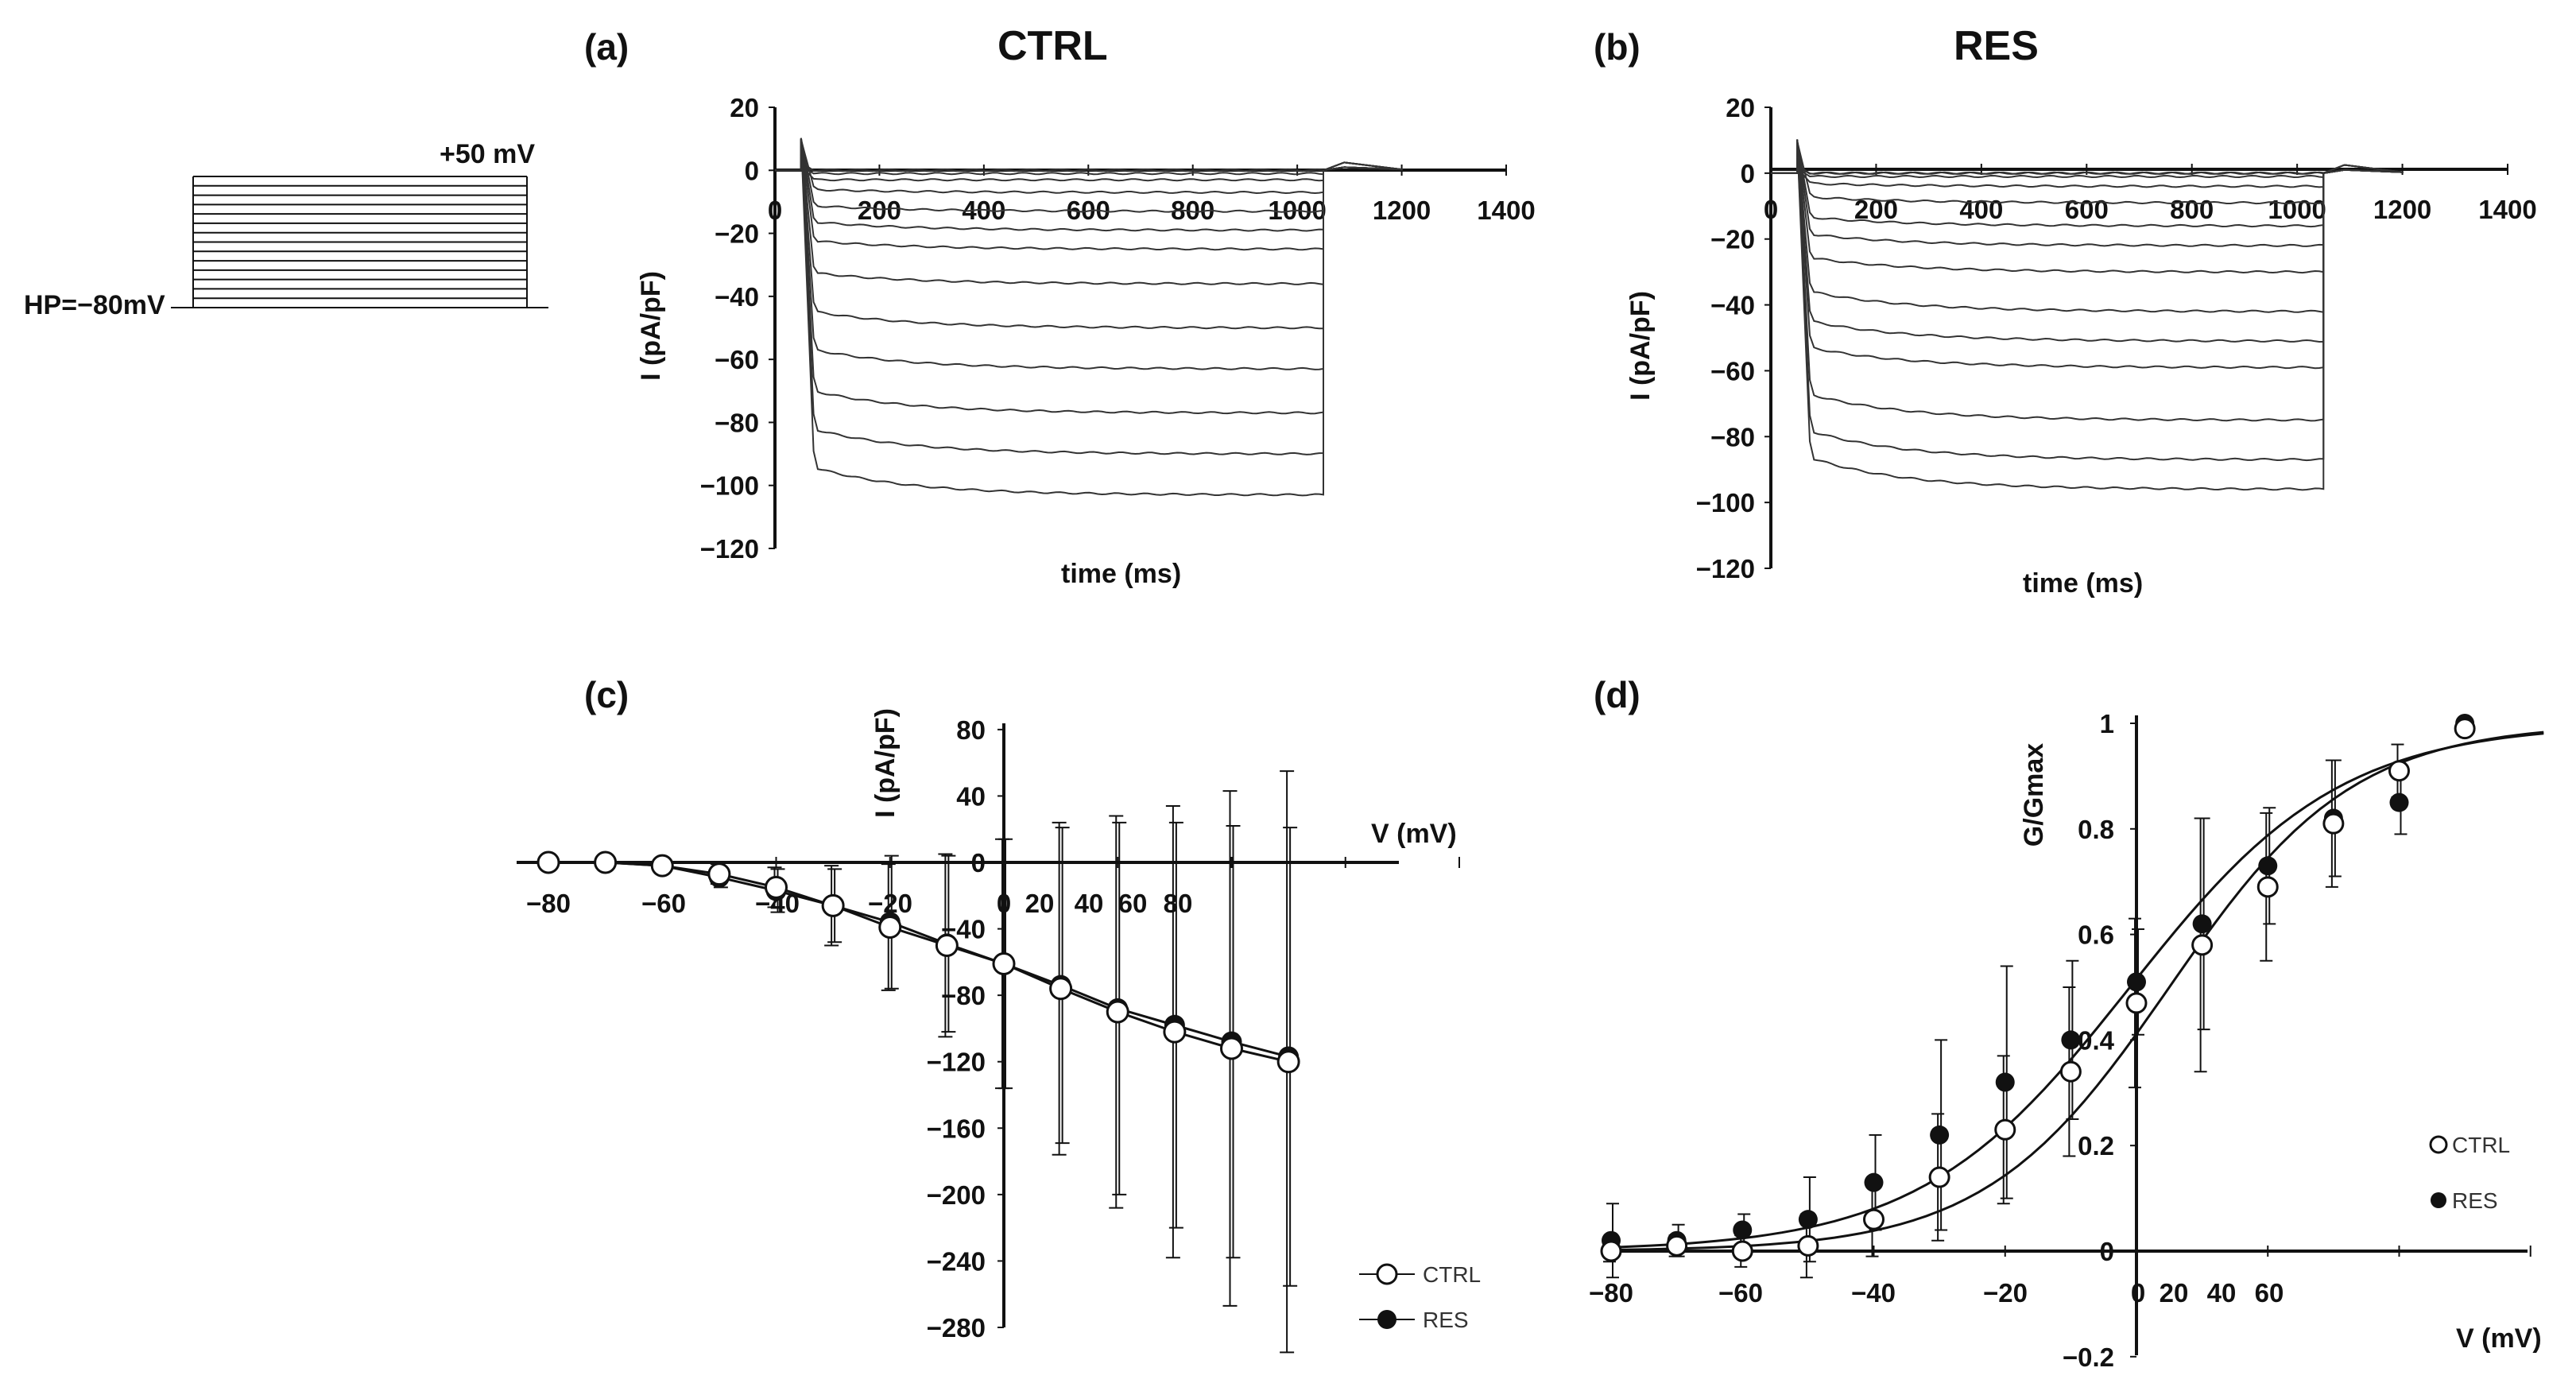 The width and height of the screenshot is (2576, 1391). I want to click on protocol-top-label: +50 mV, so click(487, 154).